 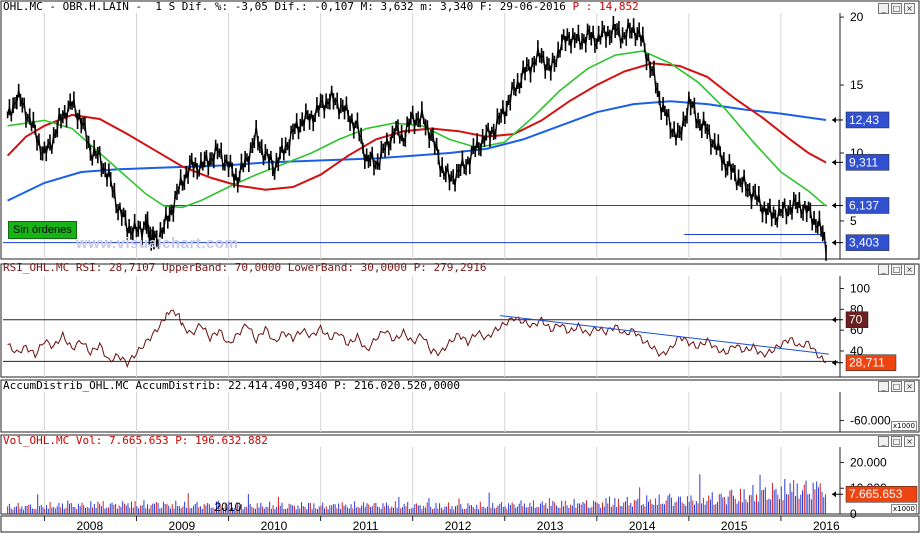 What do you see at coordinates (857, 351) in the screenshot?
I see `rsi-y-tick-label: 40` at bounding box center [857, 351].